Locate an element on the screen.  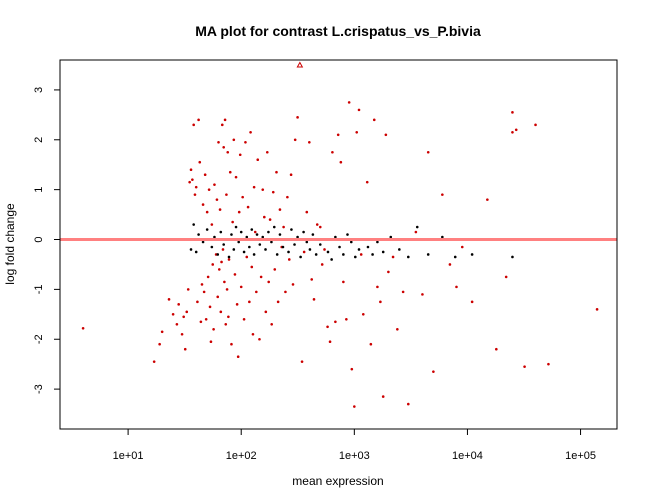
y-axis-label: log fold change is located at coordinates (10, 244).